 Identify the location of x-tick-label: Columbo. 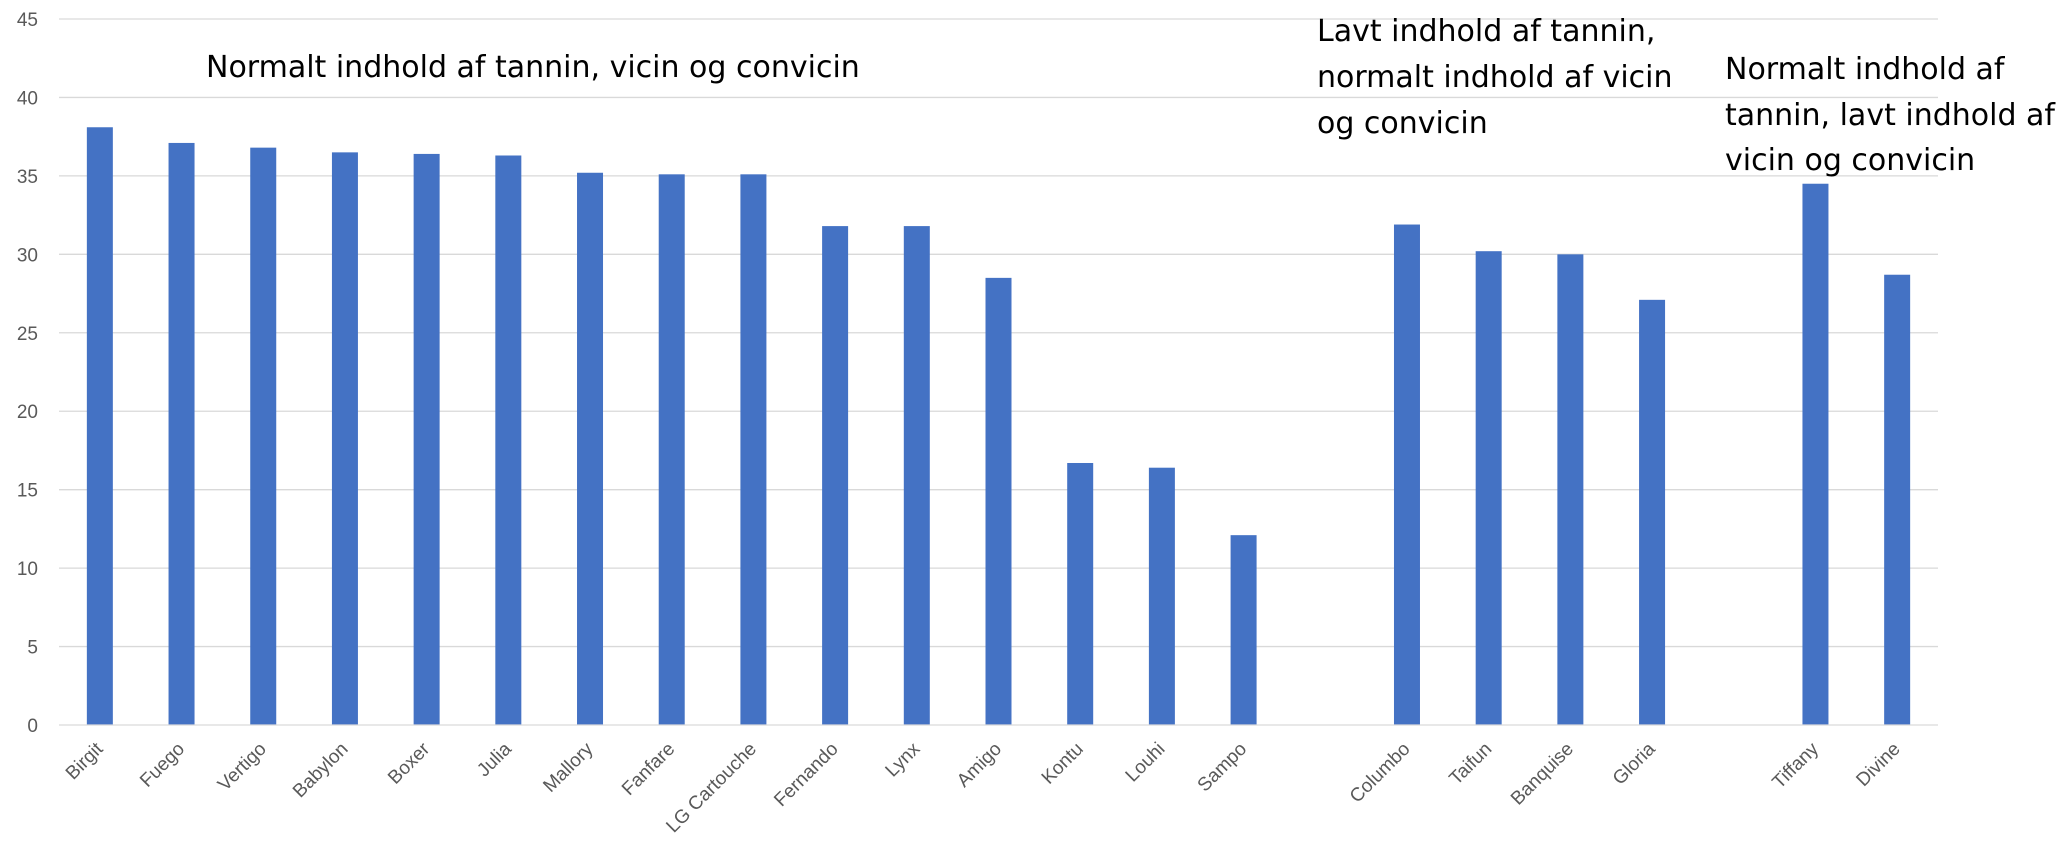
(1380, 773).